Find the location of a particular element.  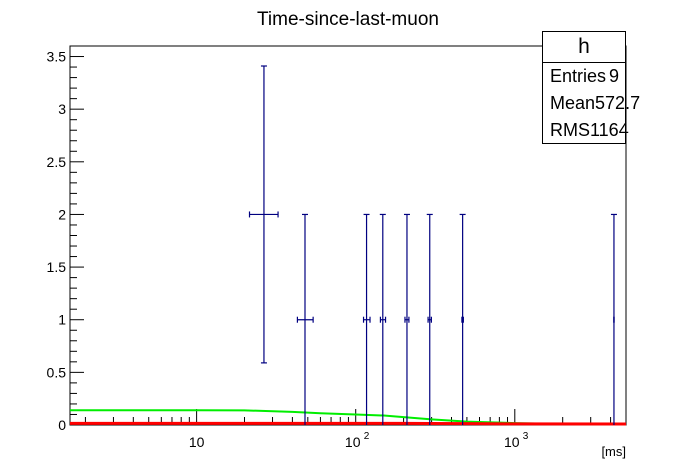

stats-label: RMS is located at coordinates (570, 130).